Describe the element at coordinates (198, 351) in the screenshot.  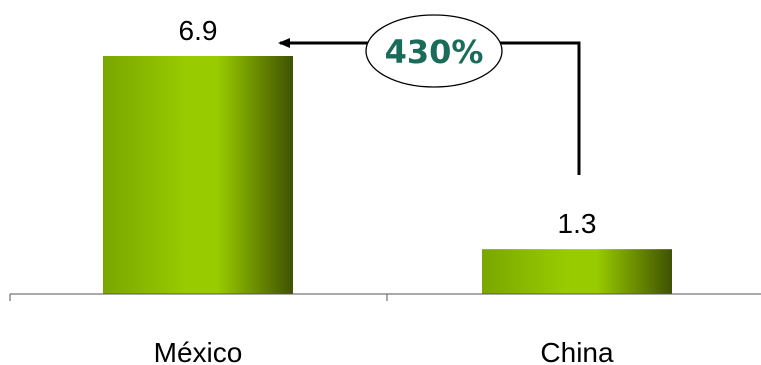
I see `category-label: México` at that location.